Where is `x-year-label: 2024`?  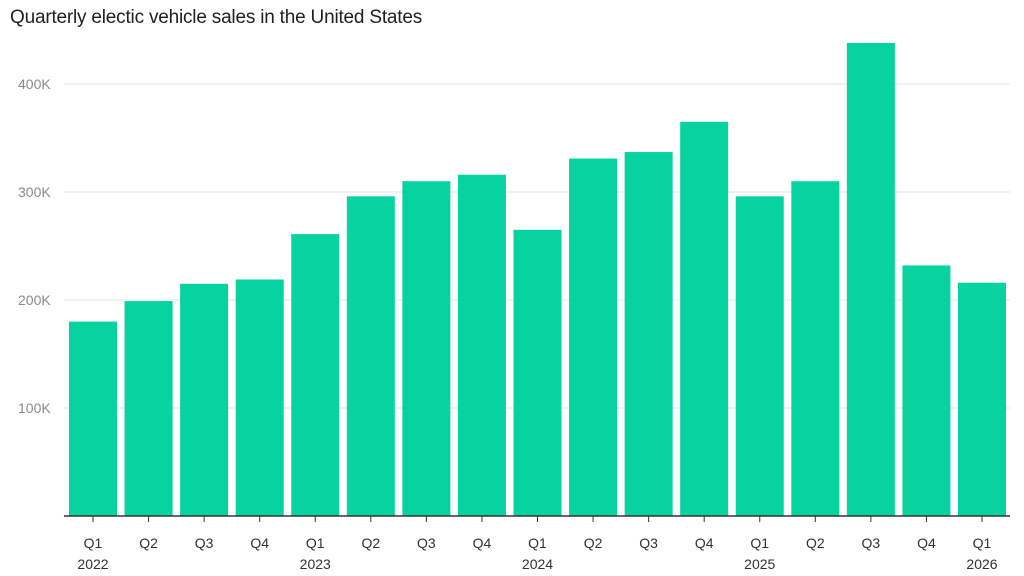
x-year-label: 2024 is located at coordinates (537, 564).